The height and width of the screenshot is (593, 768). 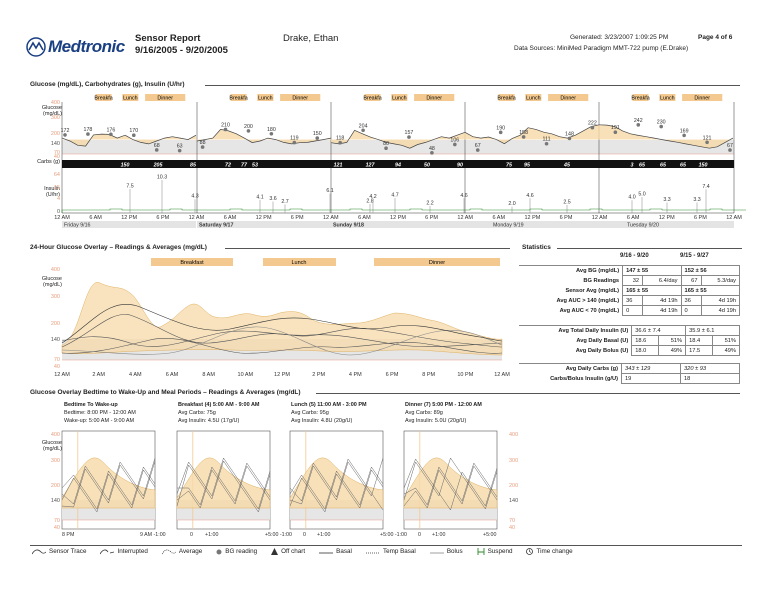 What do you see at coordinates (700, 218) in the screenshot?
I see `daily-x-tick-19: 6 PM` at bounding box center [700, 218].